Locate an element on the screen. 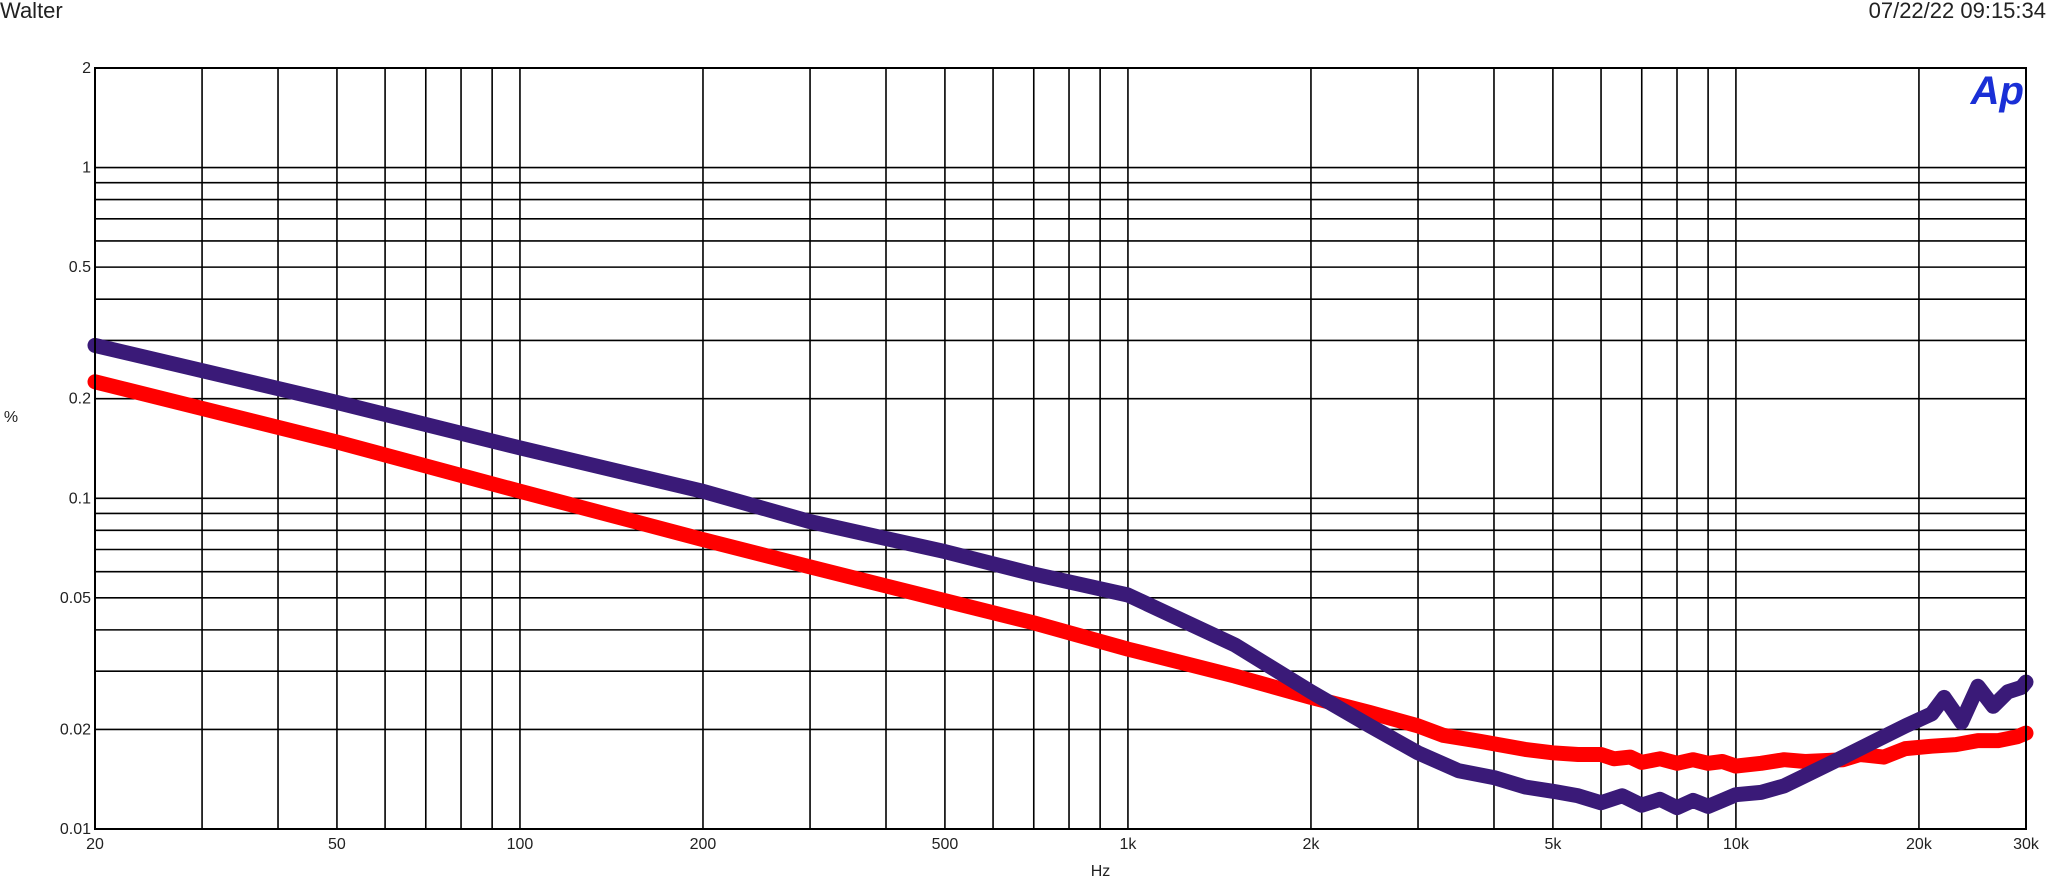 The image size is (2048, 879). x-tick-label: 100 is located at coordinates (520, 844).